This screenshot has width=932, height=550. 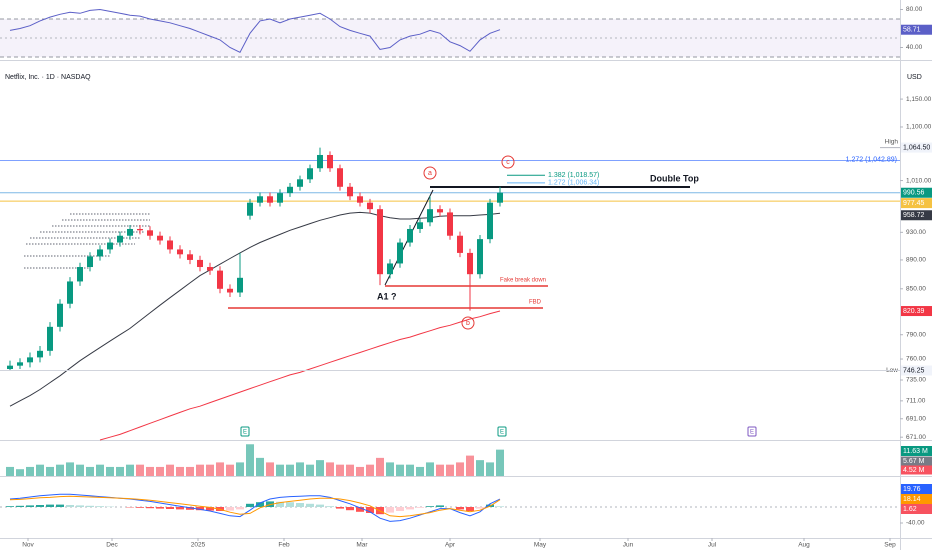 I want to click on double-top-label: Double Top, so click(x=674, y=178).